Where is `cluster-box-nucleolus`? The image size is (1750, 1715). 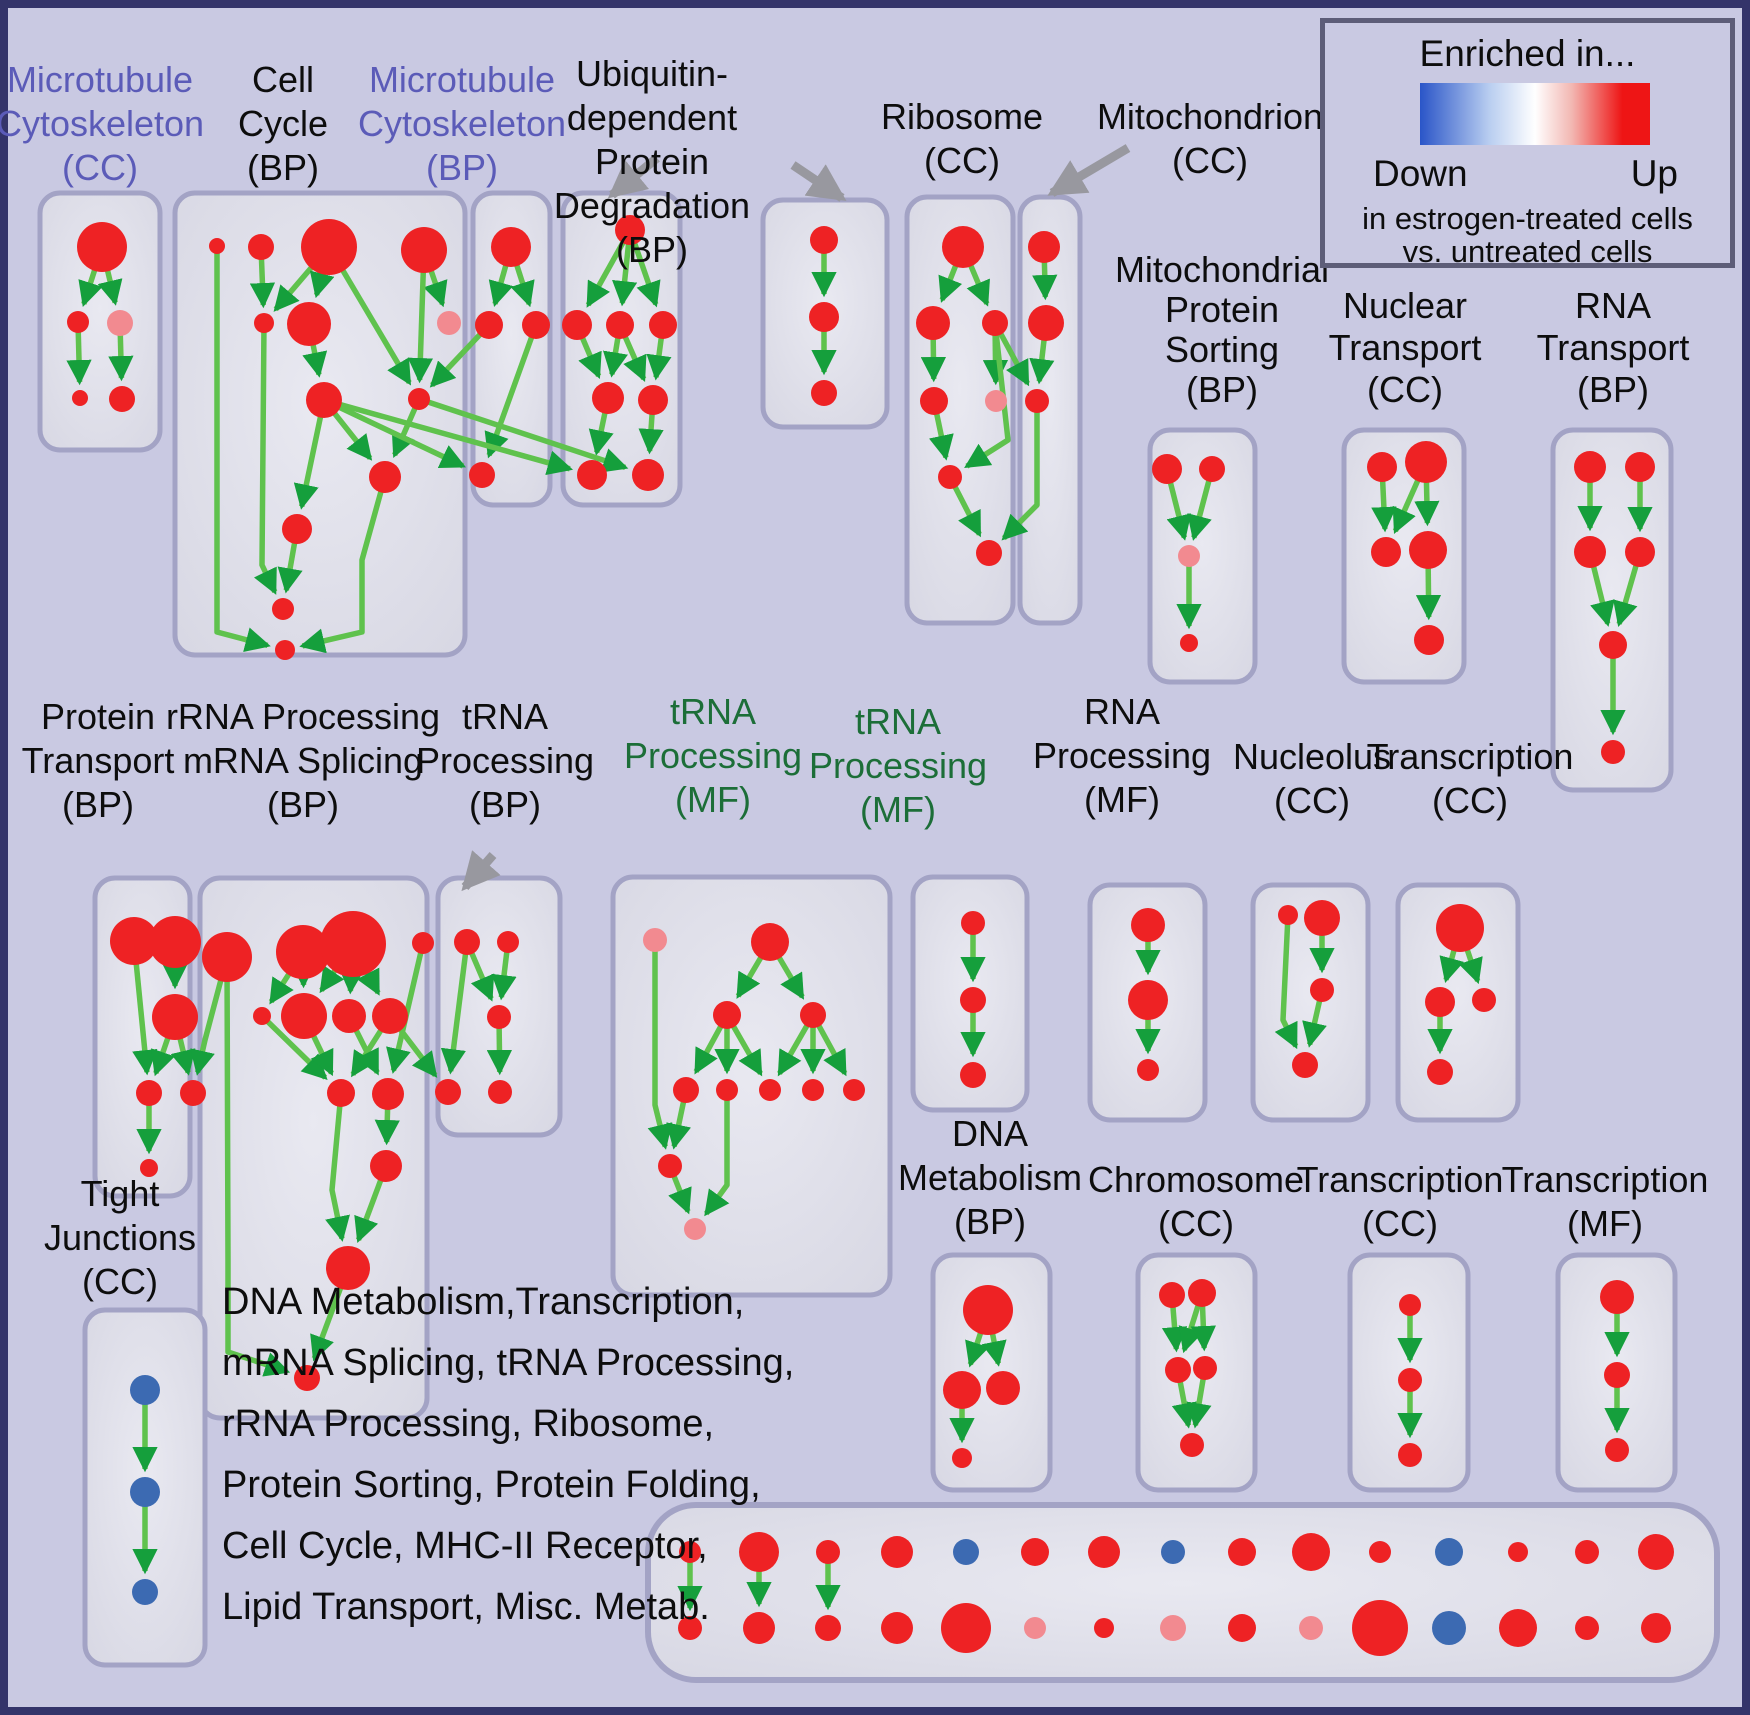
cluster-box-nucleolus is located at coordinates (1310, 1002).